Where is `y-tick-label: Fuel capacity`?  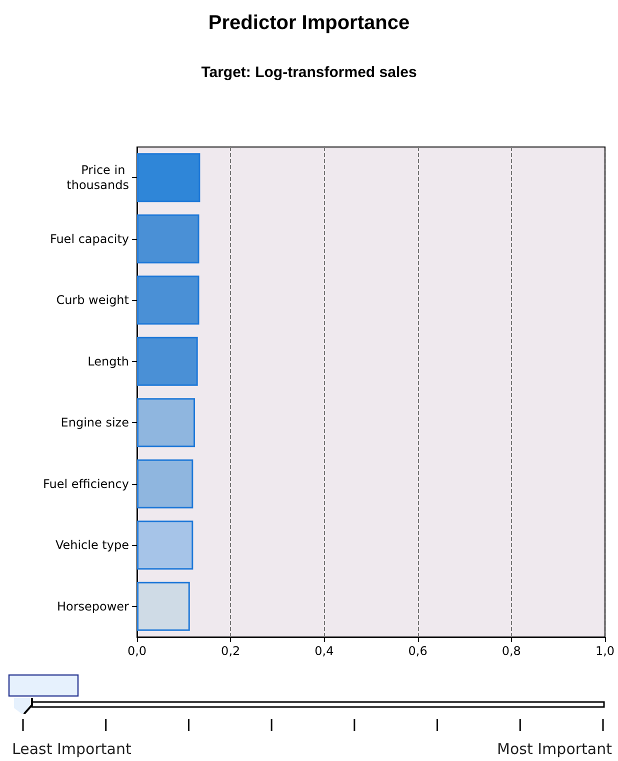
y-tick-label: Fuel capacity is located at coordinates (89, 239).